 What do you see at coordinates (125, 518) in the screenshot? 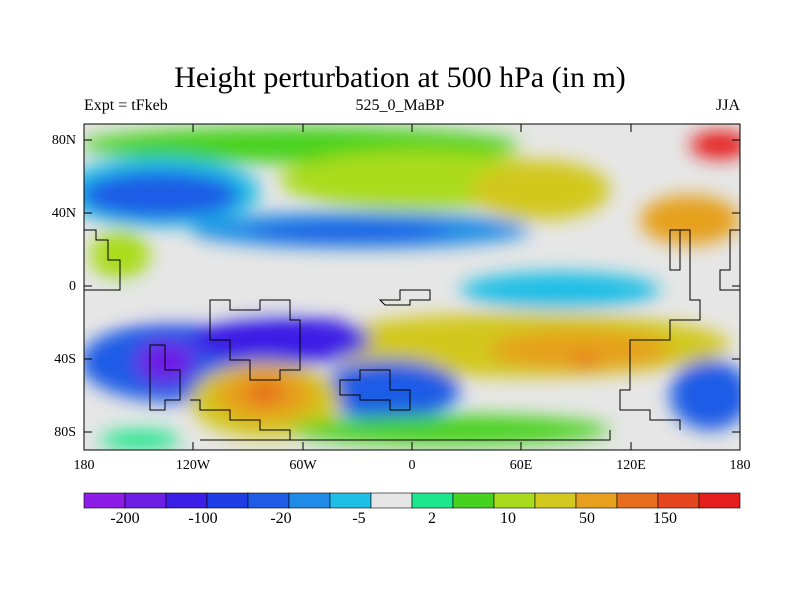
I see `colorbar-label: -200` at bounding box center [125, 518].